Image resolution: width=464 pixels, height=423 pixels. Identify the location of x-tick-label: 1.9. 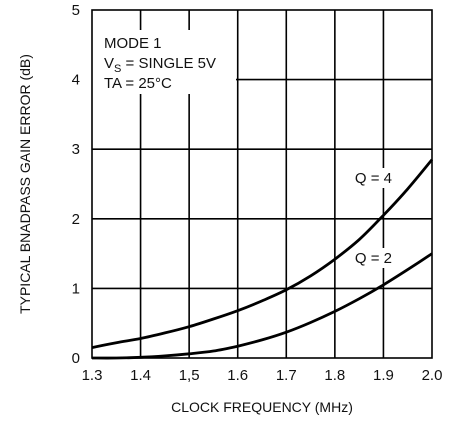
(383, 375).